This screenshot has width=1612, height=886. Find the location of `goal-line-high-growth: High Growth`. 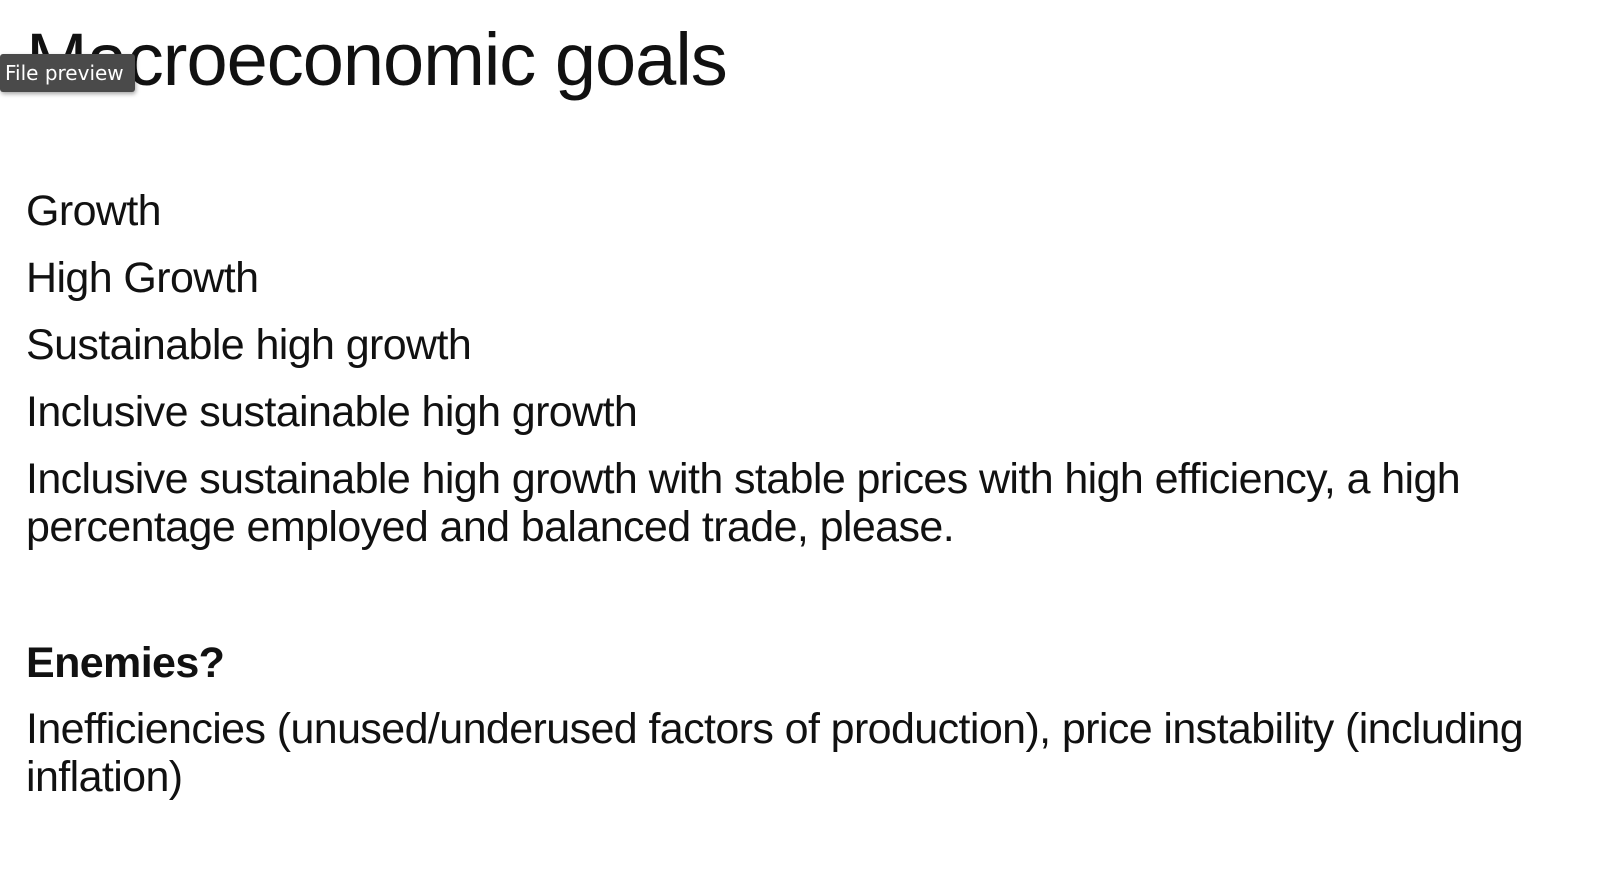

goal-line-high-growth: High Growth is located at coordinates (142, 278).